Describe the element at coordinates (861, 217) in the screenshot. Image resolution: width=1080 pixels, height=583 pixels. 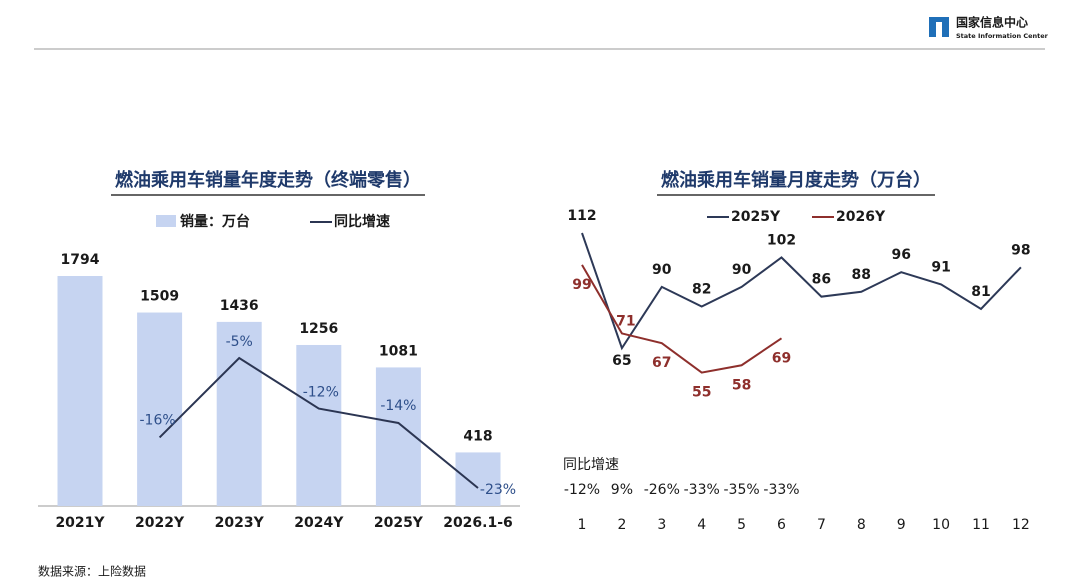
I see `legend-label: 2026Y` at that location.